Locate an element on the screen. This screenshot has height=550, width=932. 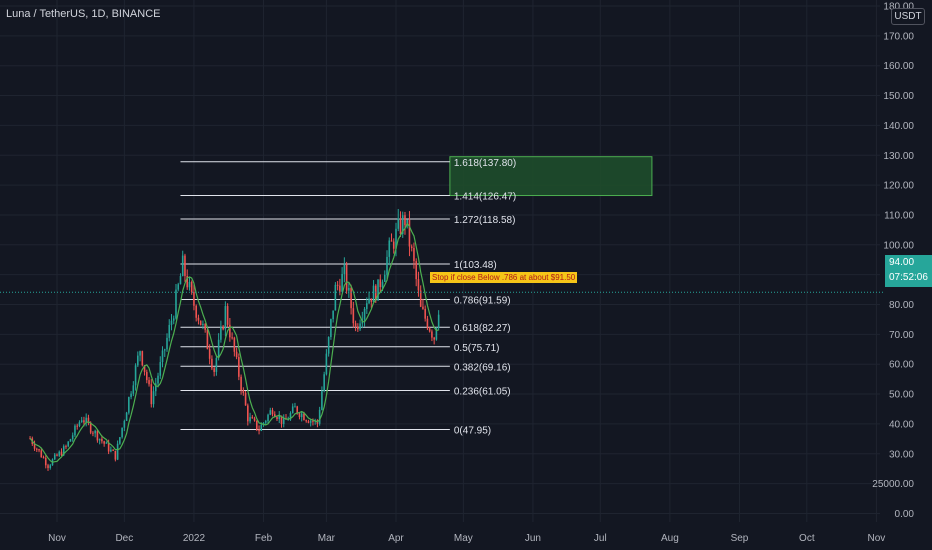
currency-badge: USDT is located at coordinates (908, 16).